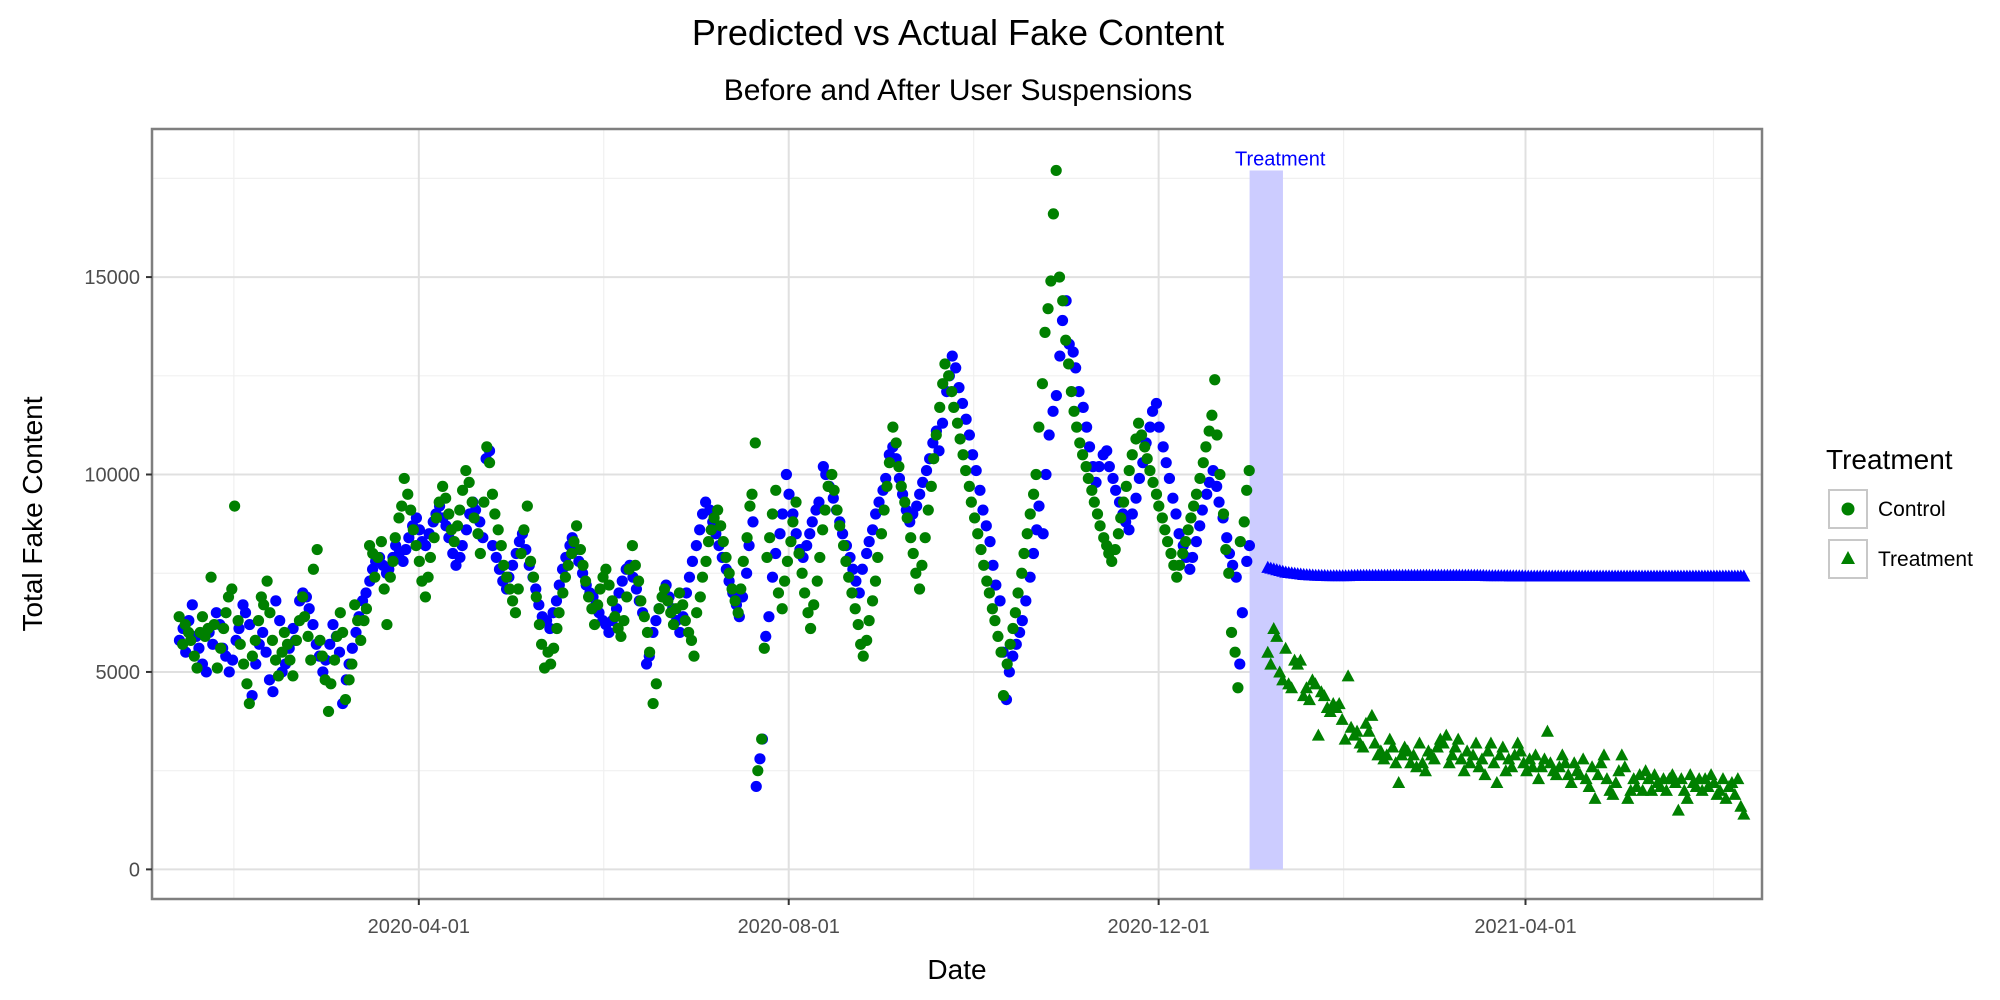  I want to click on y-tick-label: 5000, so click(118, 673).